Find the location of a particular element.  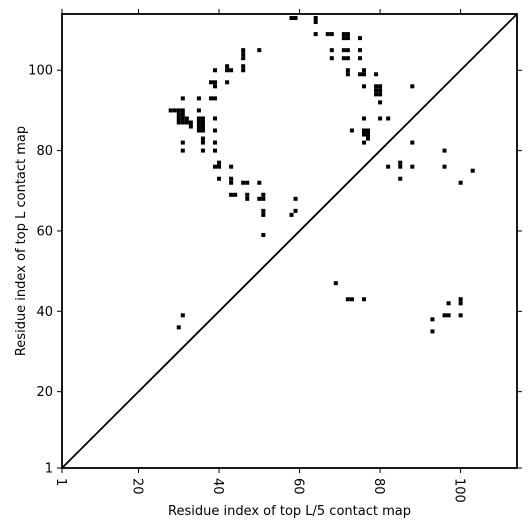

x-tick-label: 80 is located at coordinates (378, 486).